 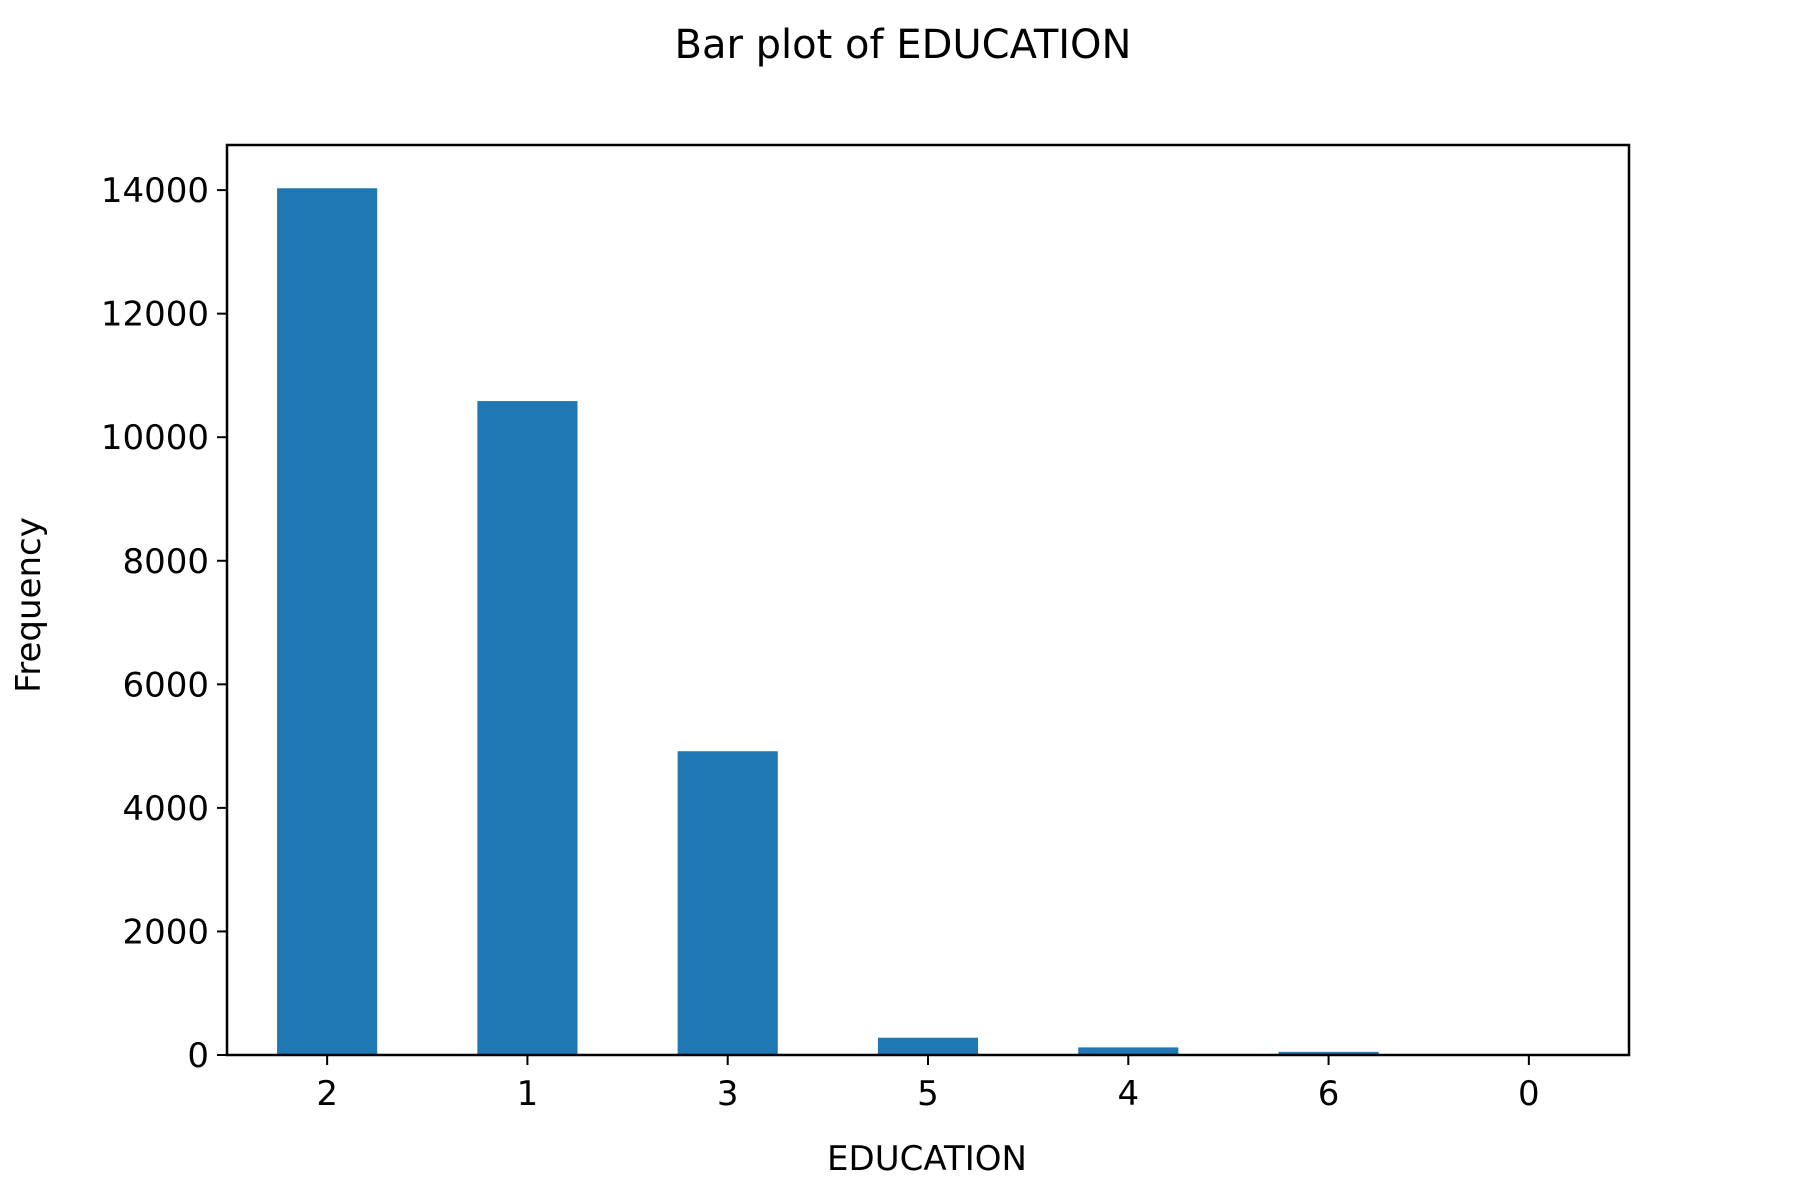 What do you see at coordinates (165, 562) in the screenshot?
I see `y-tick-label-8000: 8000` at bounding box center [165, 562].